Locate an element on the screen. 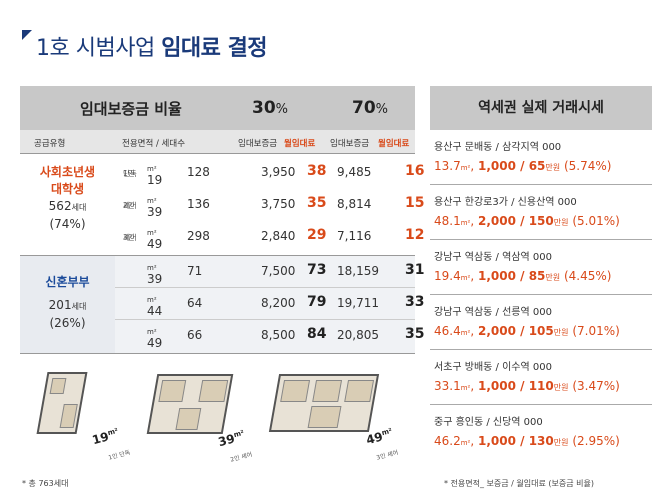 This screenshot has width=670, height=503. floor-plan-49-image is located at coordinates (324, 403).